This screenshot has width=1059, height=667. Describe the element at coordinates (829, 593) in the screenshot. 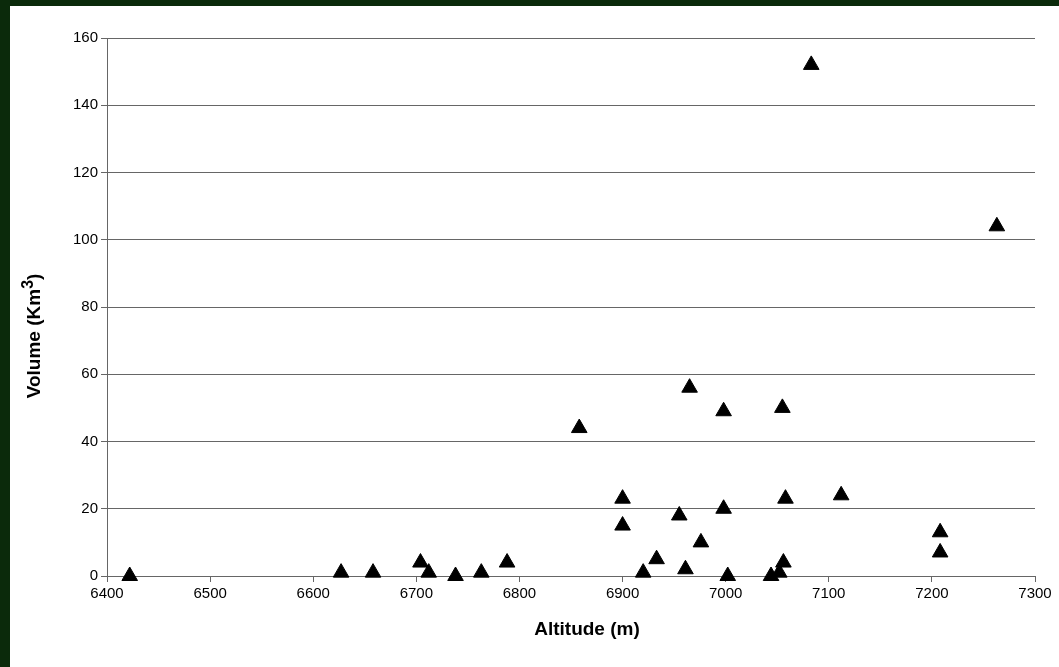

I see `x-tick-label: 7100` at that location.